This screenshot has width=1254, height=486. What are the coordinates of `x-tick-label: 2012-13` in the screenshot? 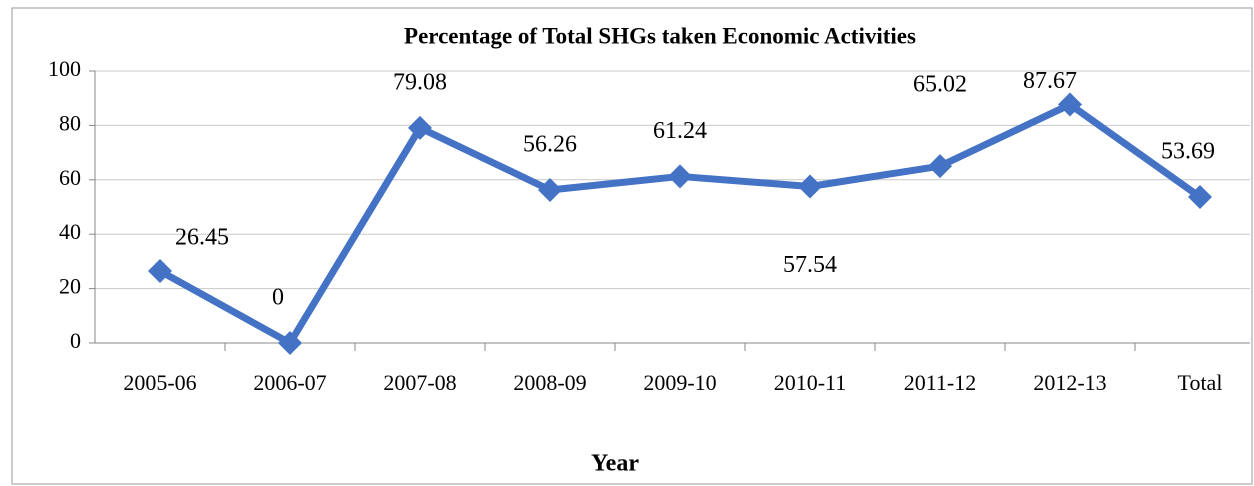 It's located at (1069, 382).